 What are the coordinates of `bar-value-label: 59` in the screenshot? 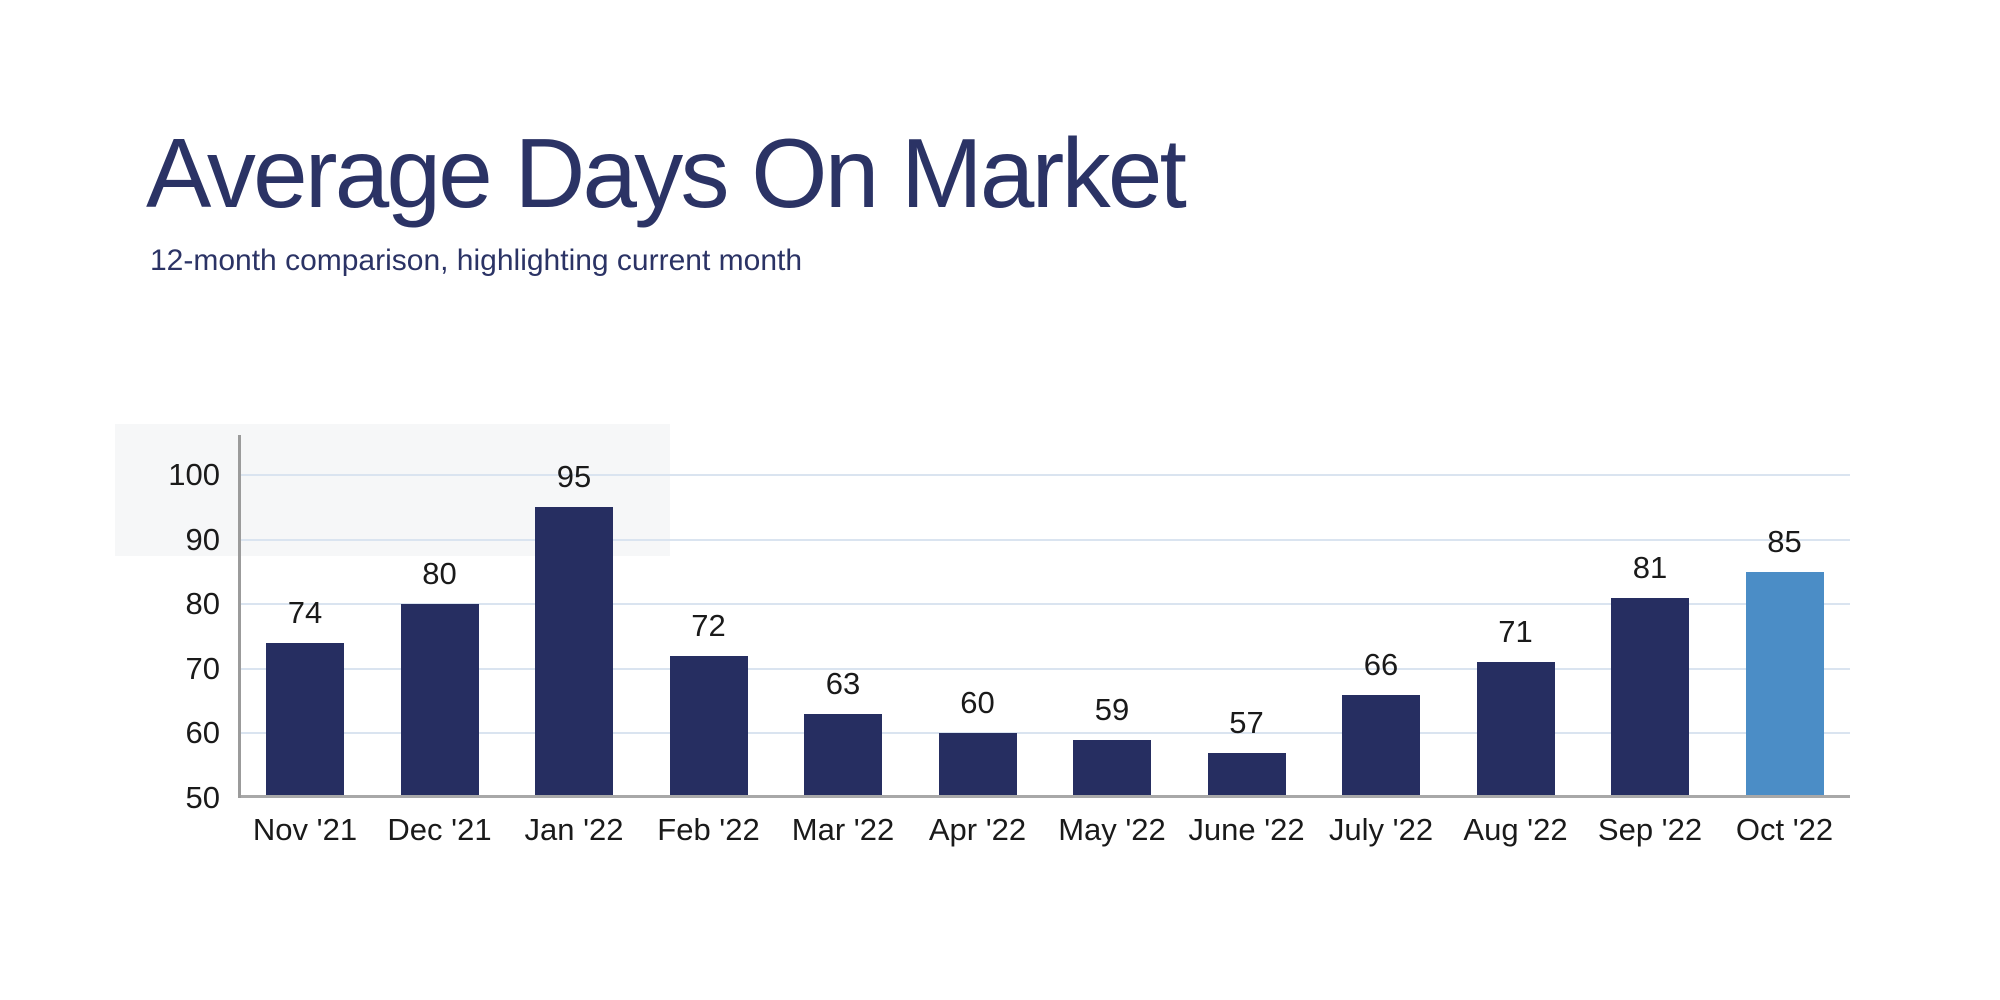 It's located at (1112, 709).